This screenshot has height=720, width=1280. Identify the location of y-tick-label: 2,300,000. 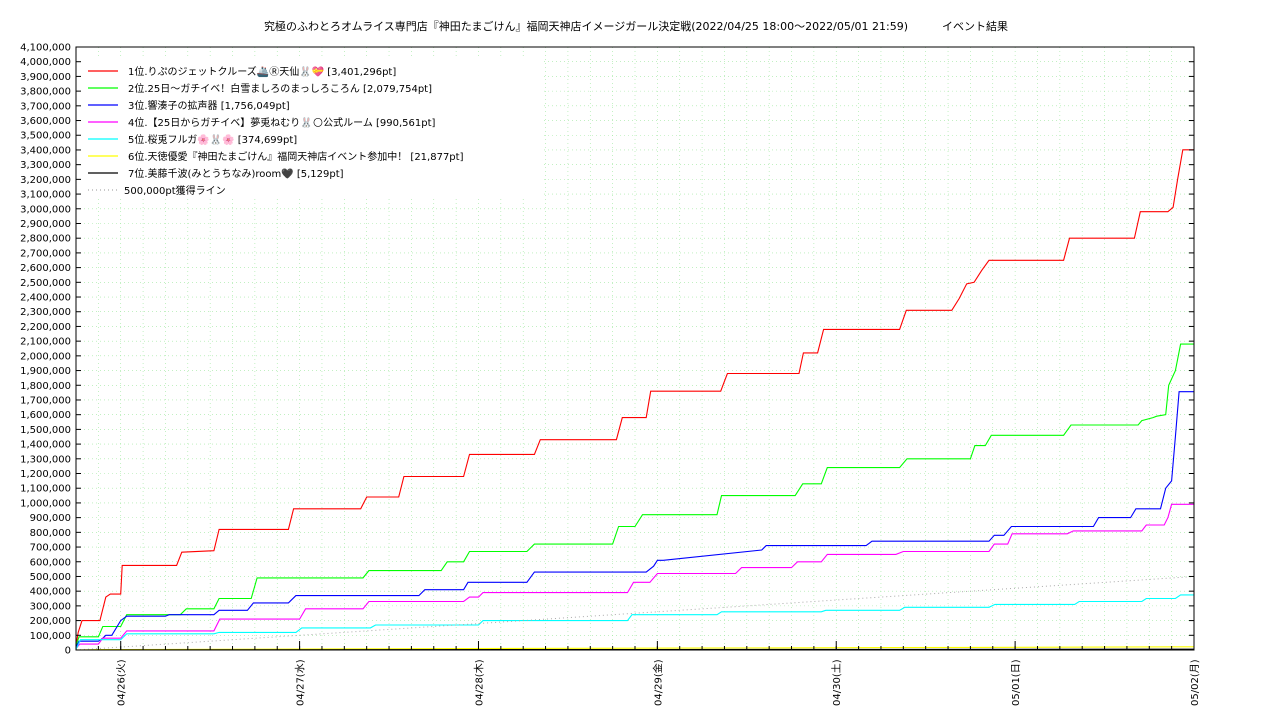
(45, 312).